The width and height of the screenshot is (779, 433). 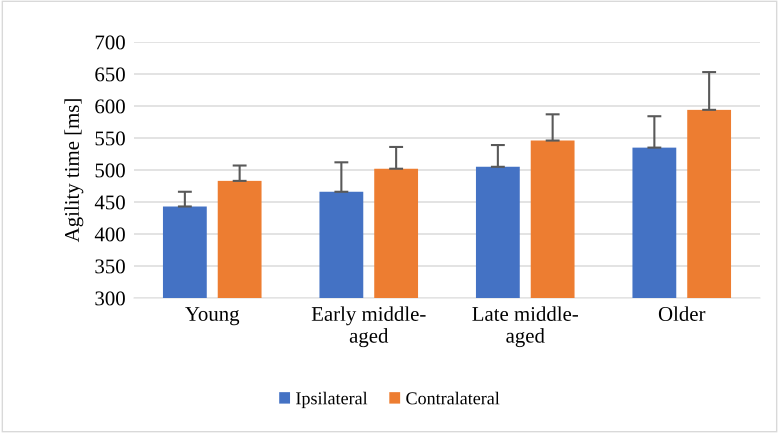 I want to click on y-tick-label: 550, so click(x=110, y=138).